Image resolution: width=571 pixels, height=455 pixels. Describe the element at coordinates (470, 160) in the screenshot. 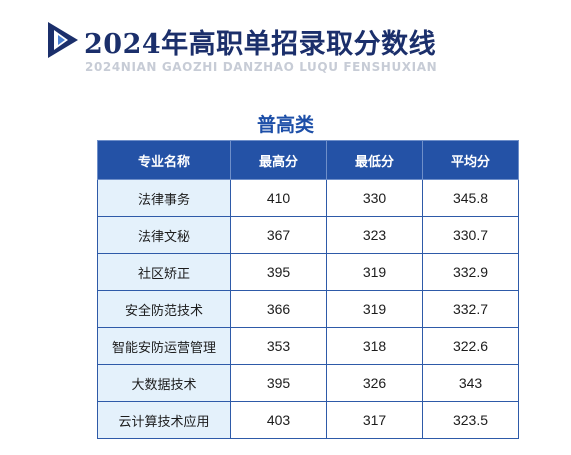

I see `column-header-avg: 平均分` at that location.